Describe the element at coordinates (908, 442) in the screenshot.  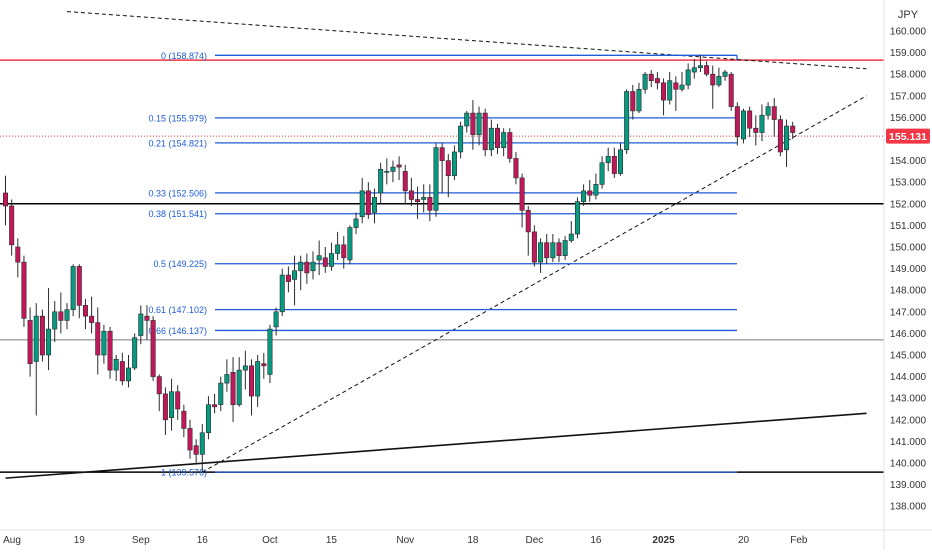
I see `price-tick-label: 141.000` at that location.